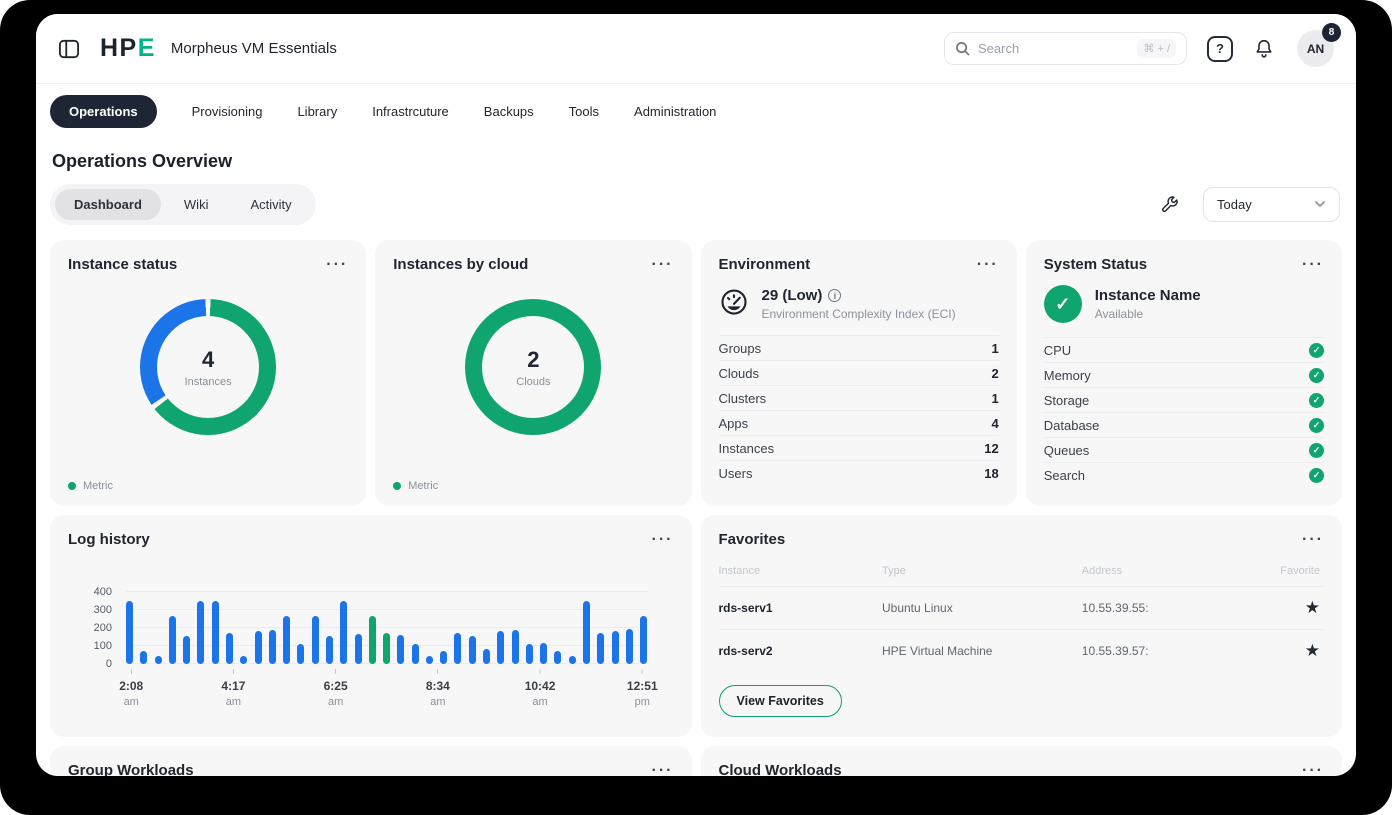  Describe the element at coordinates (858, 422) in the screenshot. I see `environment-row: Apps 4` at that location.